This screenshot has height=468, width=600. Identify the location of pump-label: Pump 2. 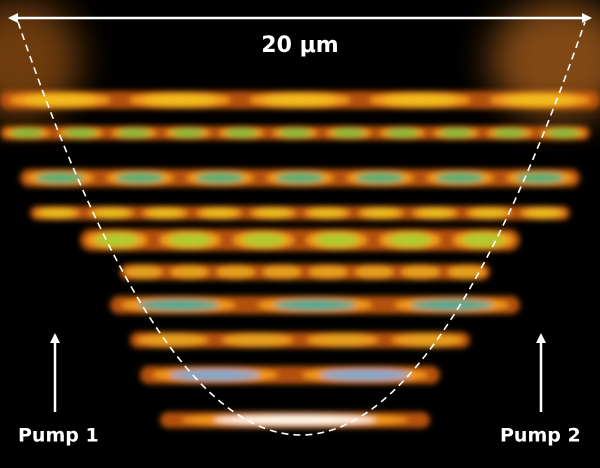
(540, 436).